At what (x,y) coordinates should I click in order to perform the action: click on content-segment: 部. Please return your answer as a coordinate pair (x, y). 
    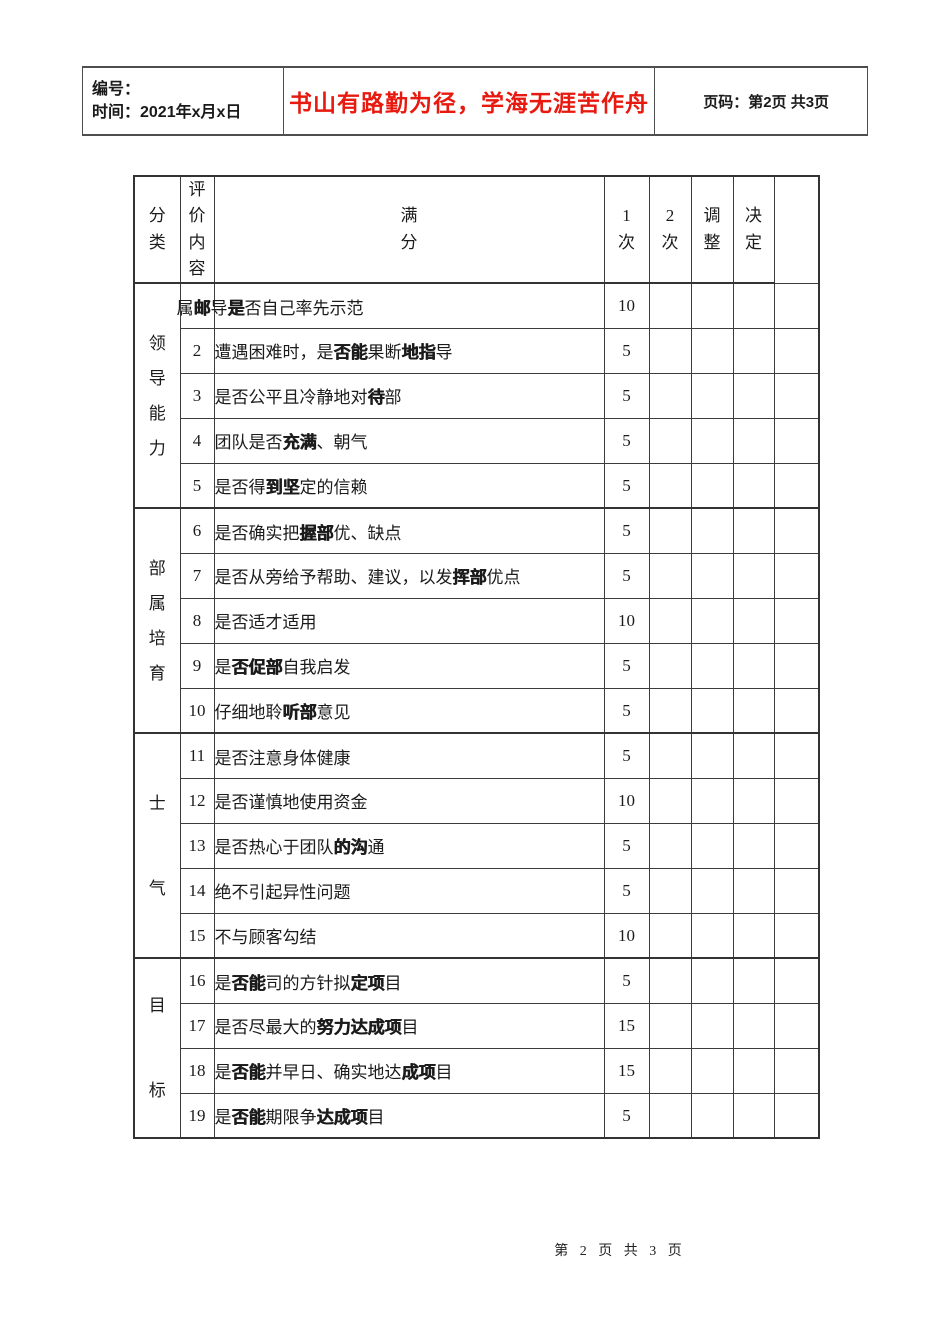
    Looking at the image, I should click on (393, 398).